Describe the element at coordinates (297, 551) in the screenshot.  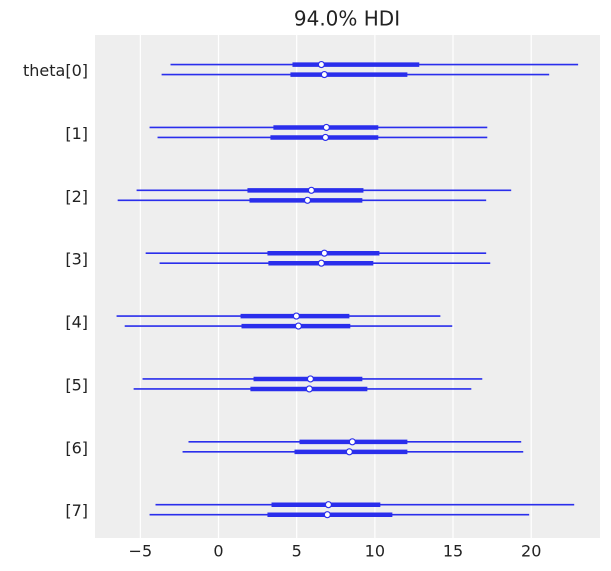
I see `x-tick-label: 5` at that location.